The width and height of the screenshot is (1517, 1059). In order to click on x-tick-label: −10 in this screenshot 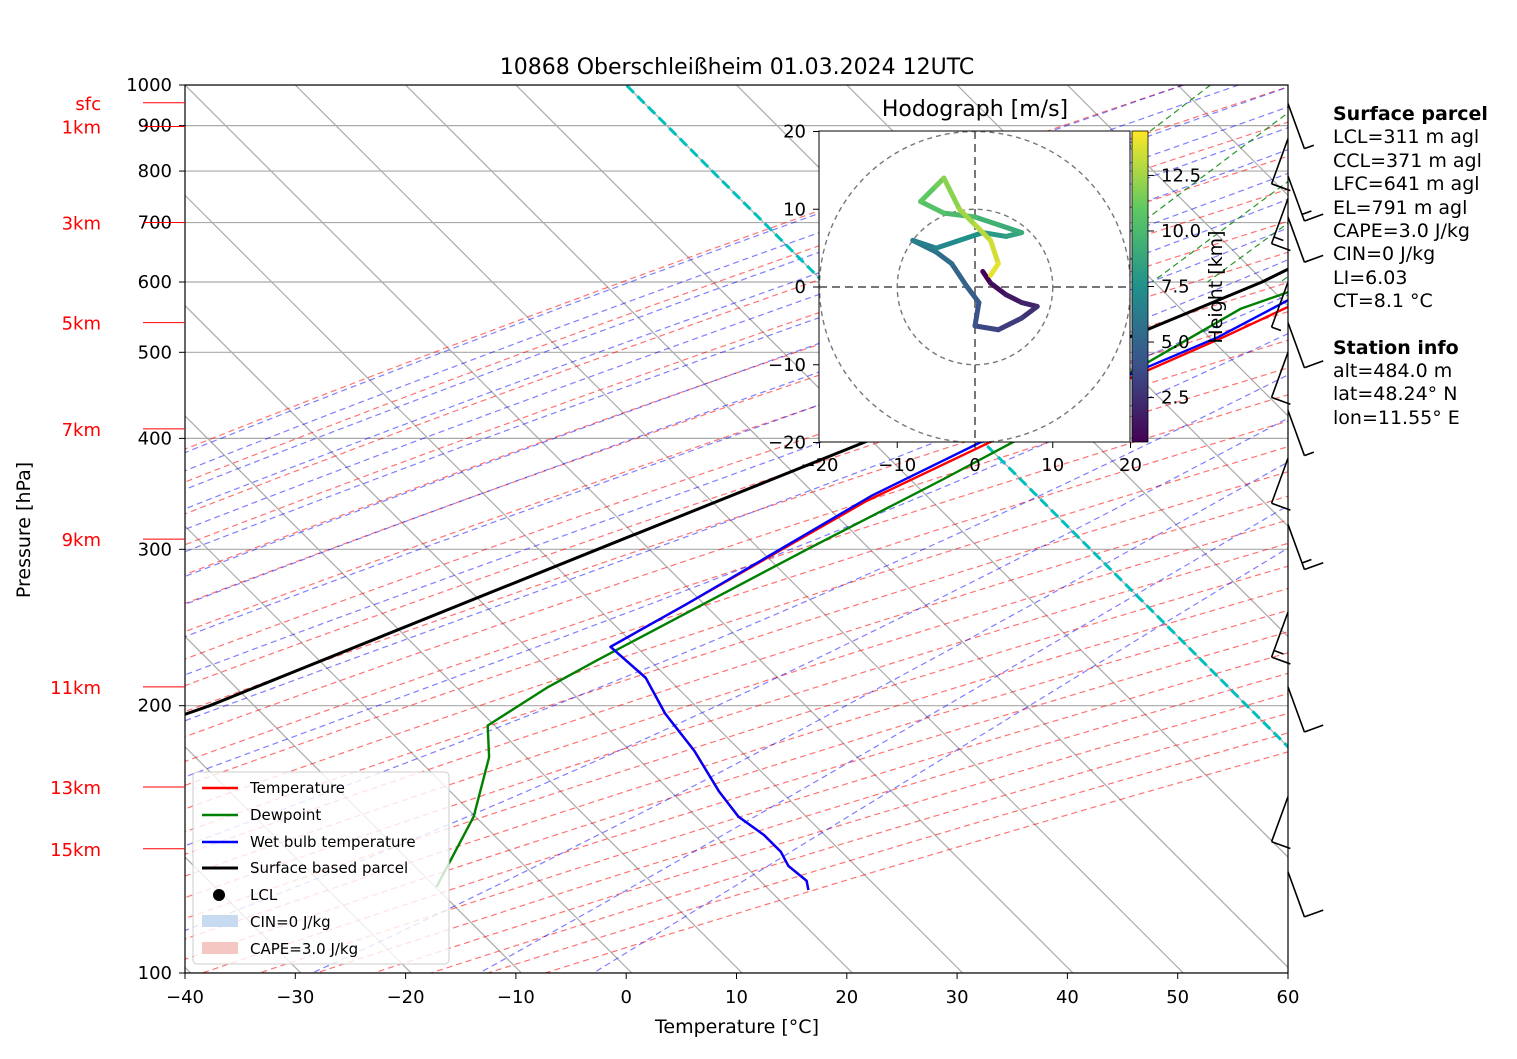, I will do `click(516, 997)`.